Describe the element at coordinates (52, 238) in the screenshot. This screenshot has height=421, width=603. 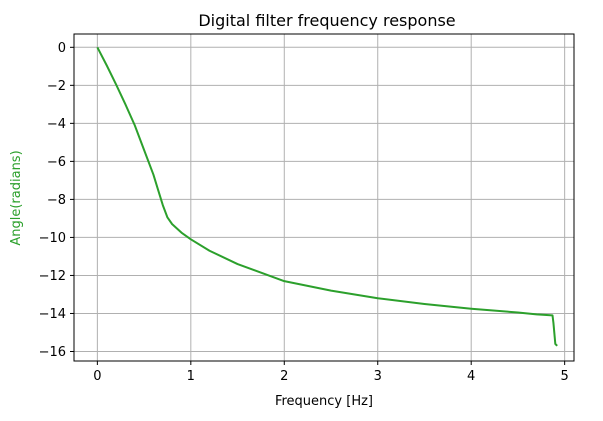
I see `y-tick-label: −10` at that location.